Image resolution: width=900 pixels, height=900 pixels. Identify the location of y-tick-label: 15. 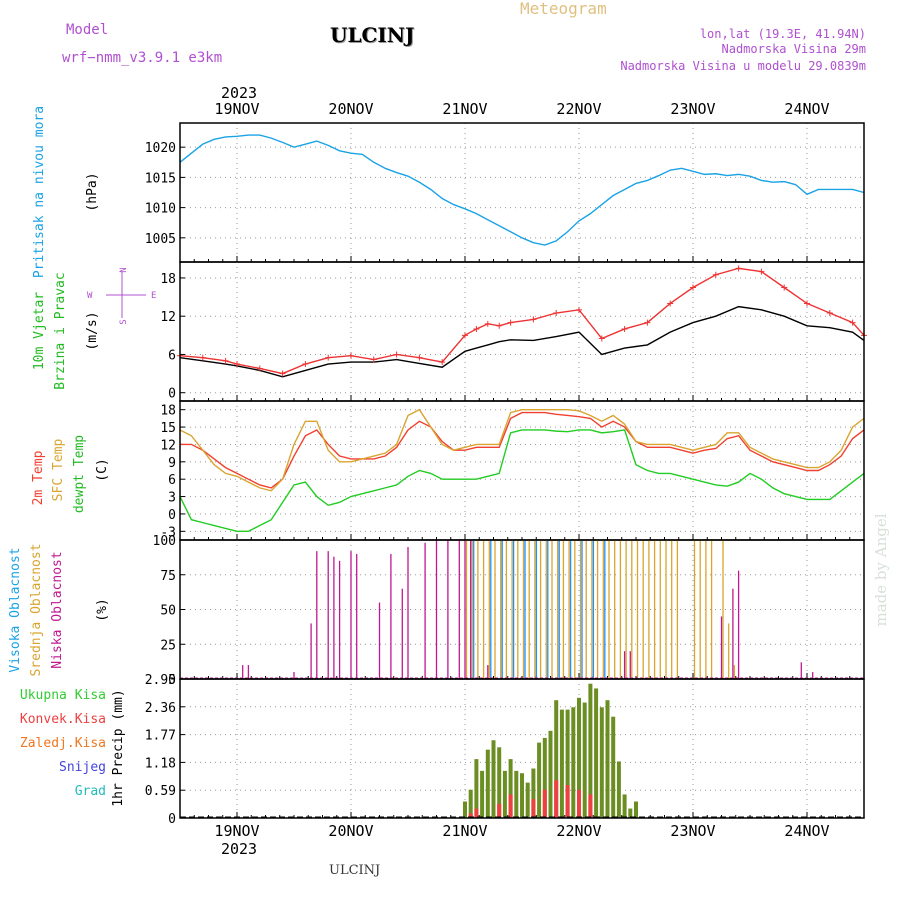
(168, 428).